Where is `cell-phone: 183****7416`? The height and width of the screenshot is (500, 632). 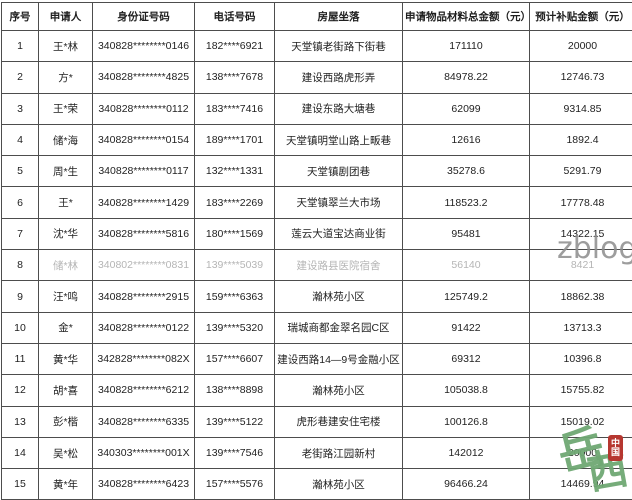 cell-phone: 183****7416 is located at coordinates (234, 108).